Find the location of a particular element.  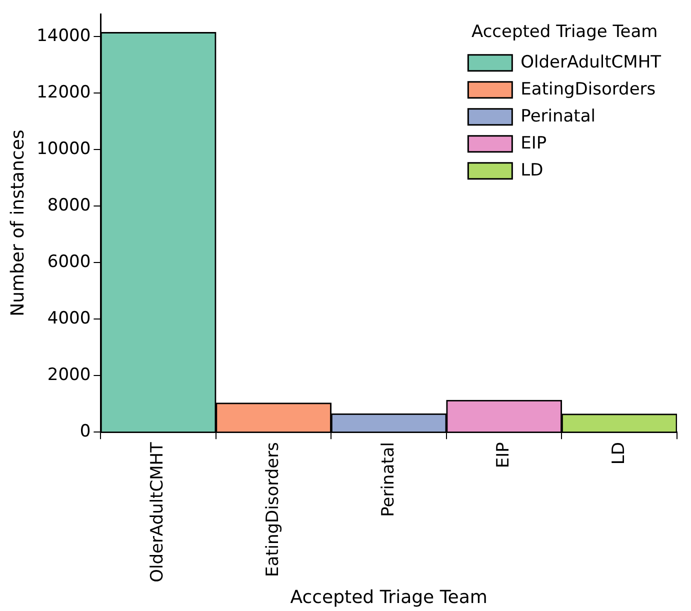

x-axis-title: Accepted Triage Team is located at coordinates (389, 597).